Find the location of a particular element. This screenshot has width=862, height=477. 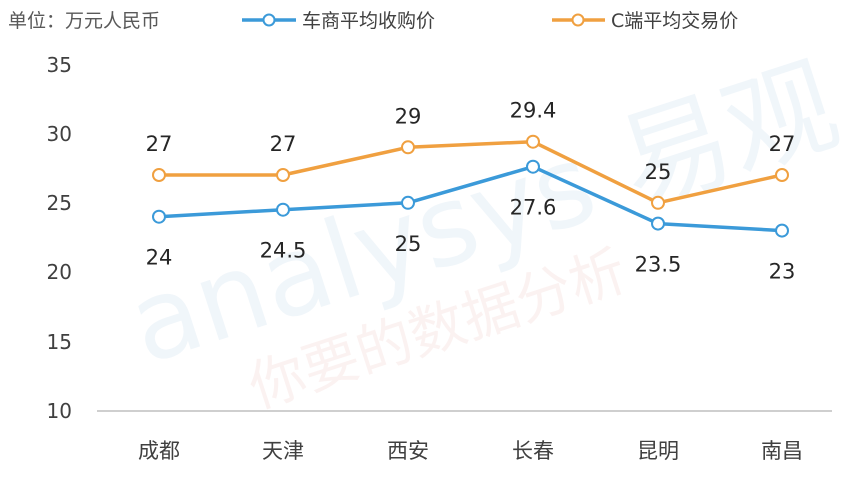

data-label-series-0: 27.6 is located at coordinates (533, 208).